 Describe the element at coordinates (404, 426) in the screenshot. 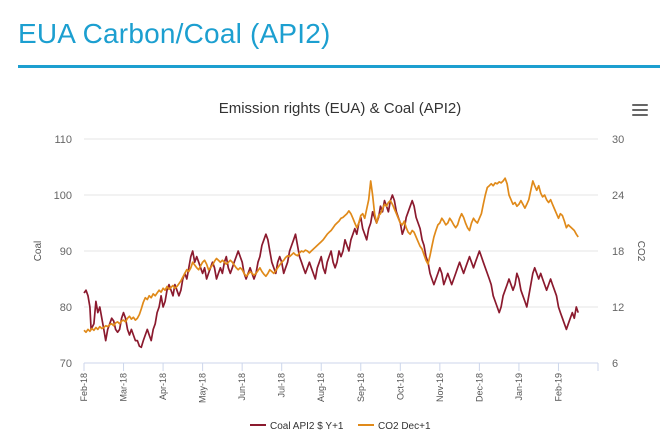

I see `legend-label: CO2 Dec+1` at that location.